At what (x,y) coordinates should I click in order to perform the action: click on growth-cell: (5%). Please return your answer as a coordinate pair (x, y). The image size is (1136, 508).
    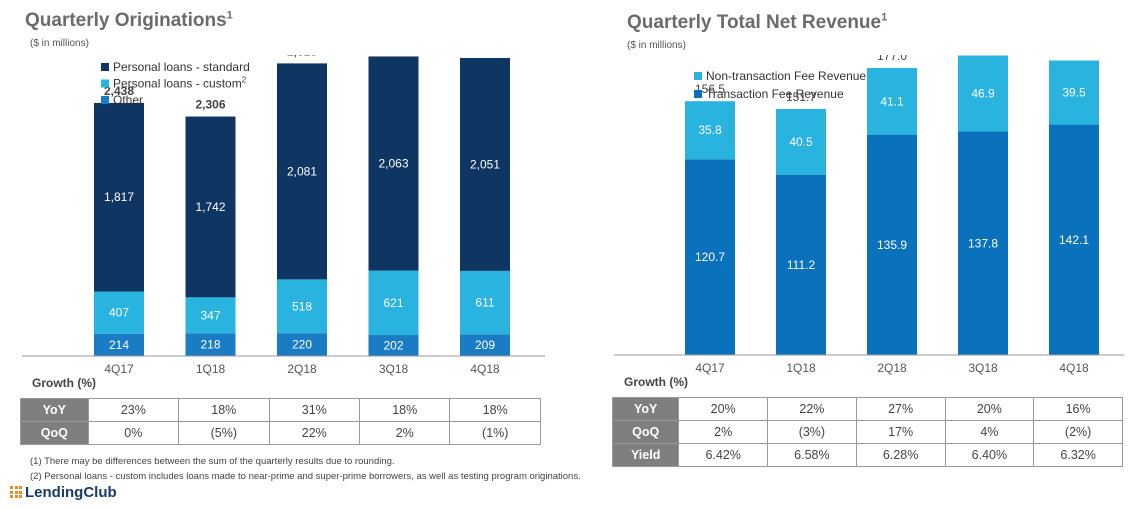
    Looking at the image, I should click on (224, 433).